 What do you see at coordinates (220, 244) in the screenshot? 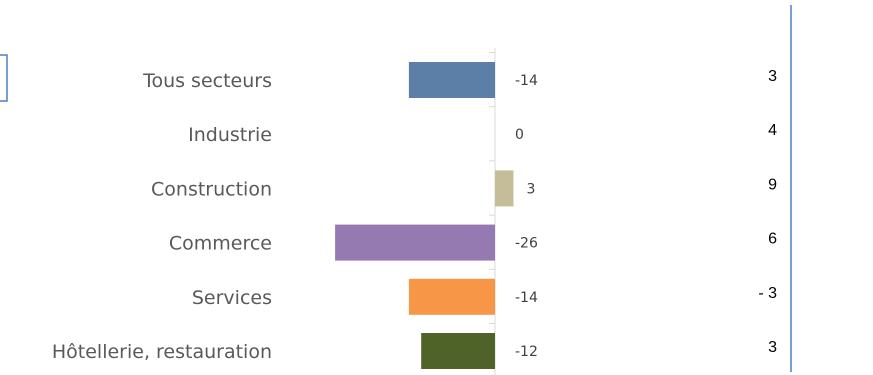
I see `category-label: Commerce` at bounding box center [220, 244].